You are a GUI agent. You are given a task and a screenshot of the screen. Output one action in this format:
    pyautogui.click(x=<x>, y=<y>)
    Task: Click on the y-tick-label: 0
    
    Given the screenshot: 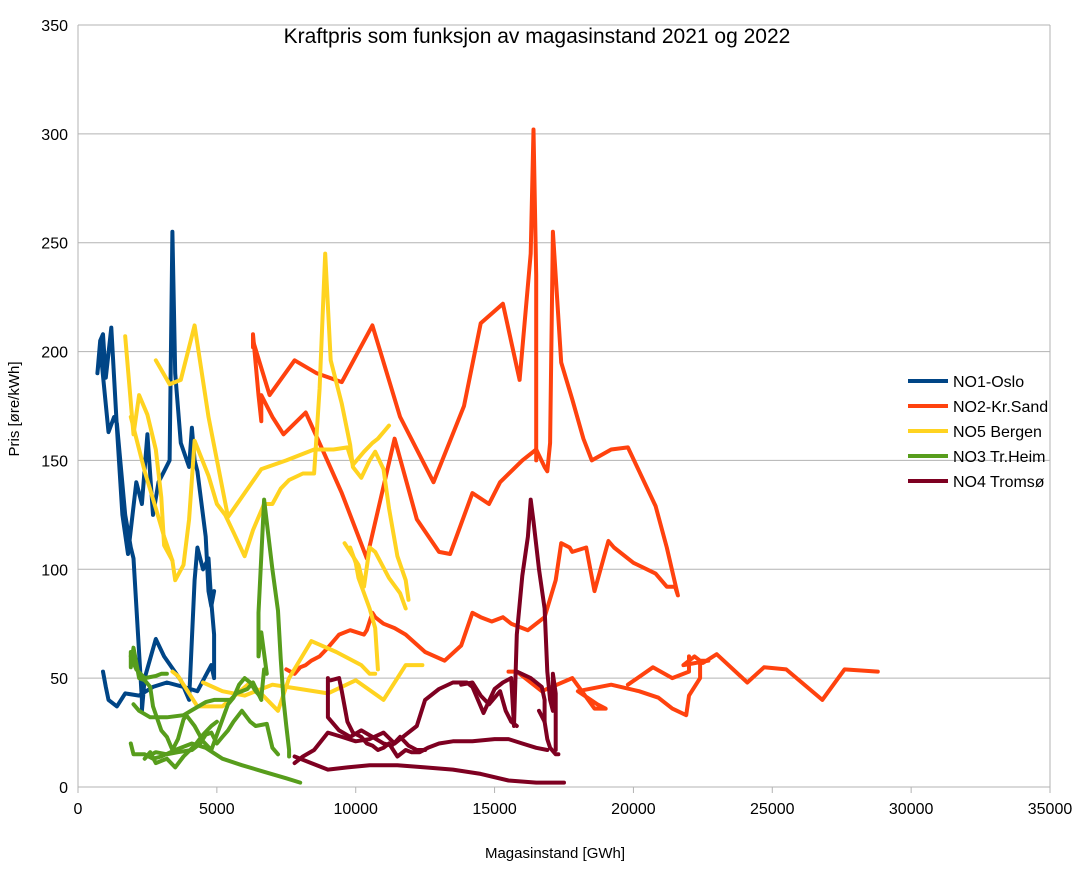 What is the action you would take?
    pyautogui.click(x=63, y=788)
    